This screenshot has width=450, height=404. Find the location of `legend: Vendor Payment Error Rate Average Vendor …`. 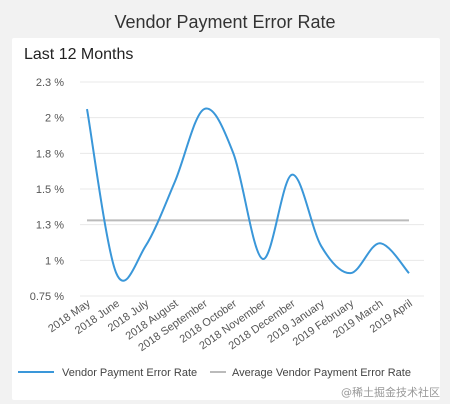

legend: Vendor Payment Error Rate Average Vendor … is located at coordinates (214, 373).